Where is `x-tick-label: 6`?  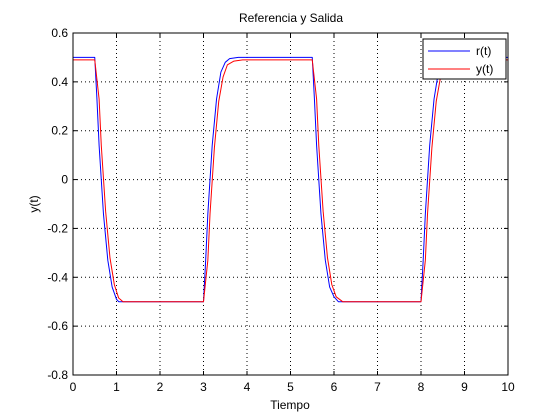 x-tick-label: 6 is located at coordinates (334, 387).